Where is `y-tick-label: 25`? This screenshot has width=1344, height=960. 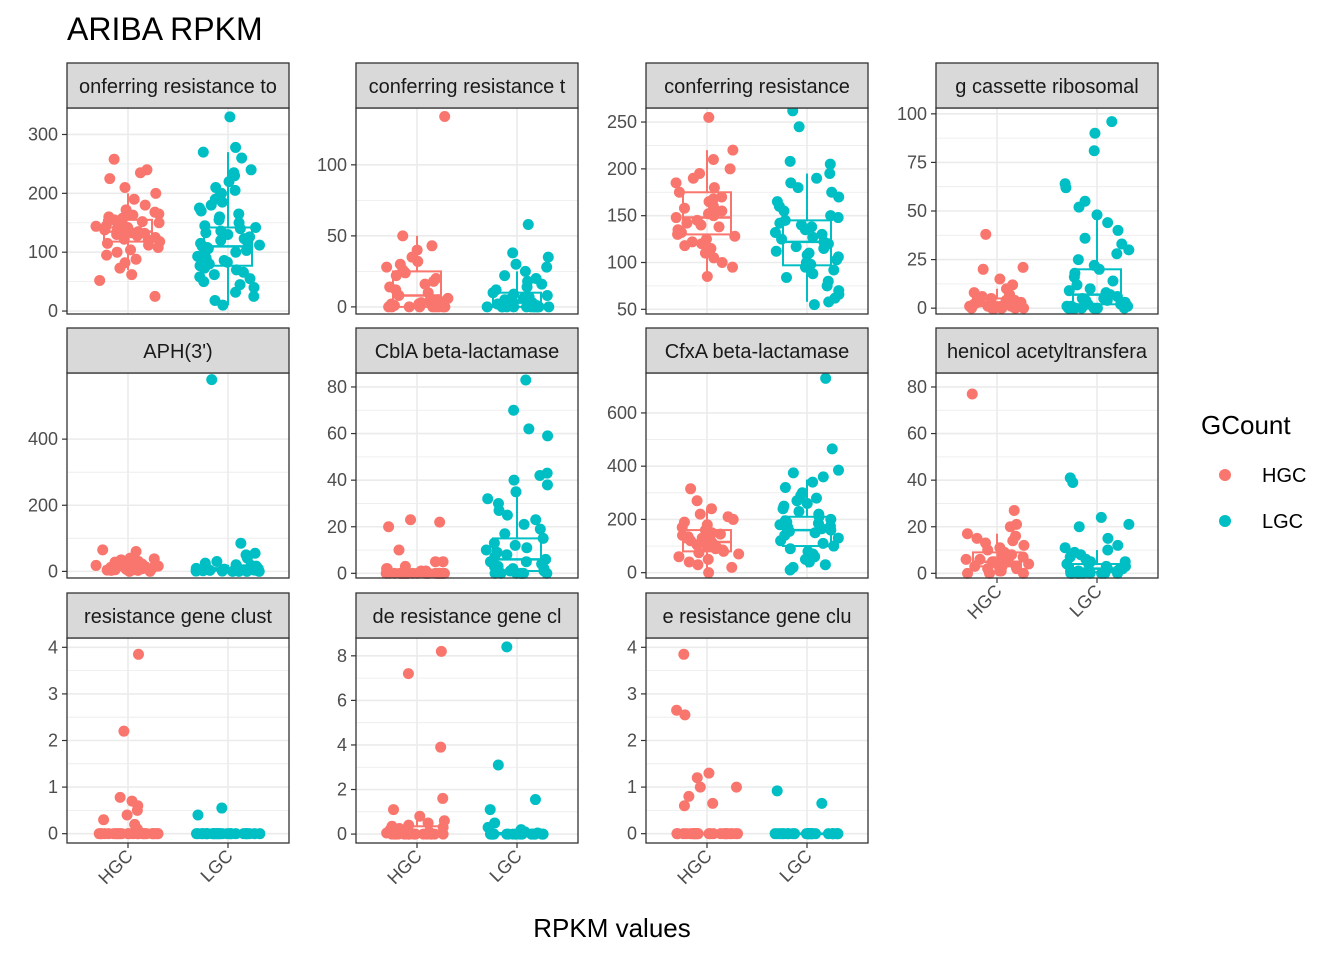 y-tick-label: 25 is located at coordinates (917, 260).